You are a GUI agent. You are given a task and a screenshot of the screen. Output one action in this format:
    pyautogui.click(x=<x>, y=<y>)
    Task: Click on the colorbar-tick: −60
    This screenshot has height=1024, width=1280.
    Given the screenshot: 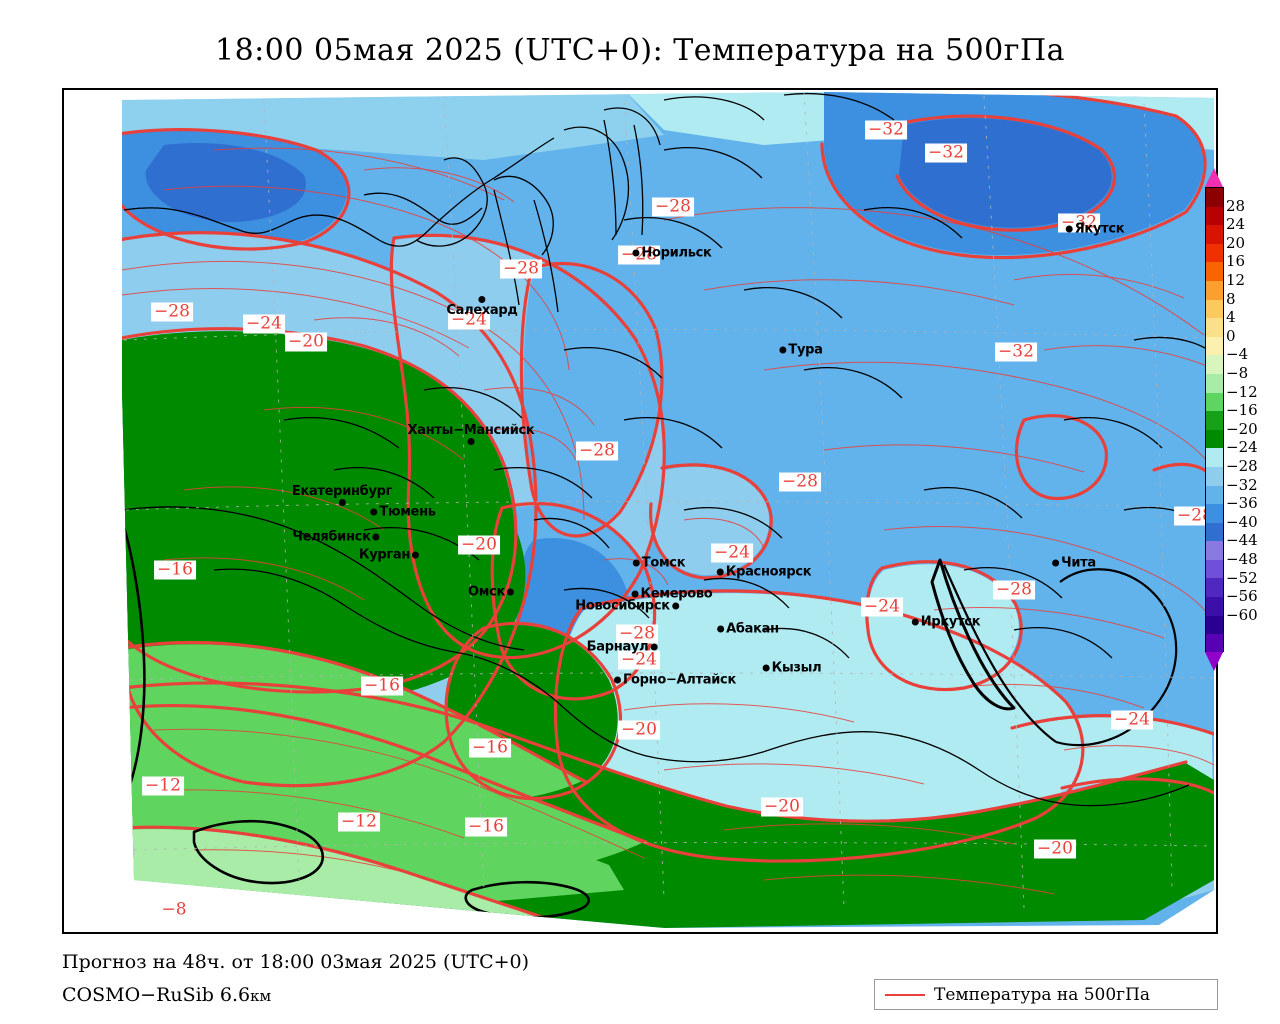 What is the action you would take?
    pyautogui.click(x=1242, y=614)
    